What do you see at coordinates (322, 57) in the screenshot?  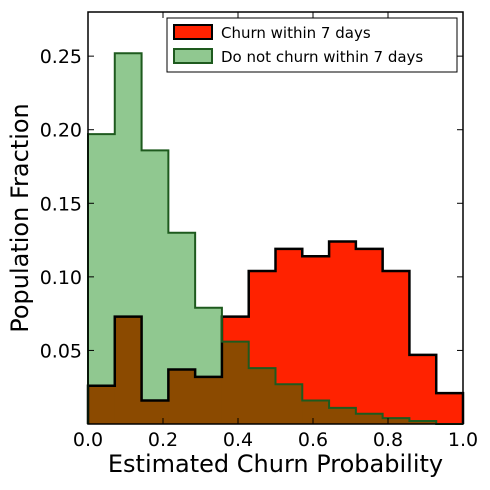 I see `legend-label-no-churn: Do not churn within 7 days` at bounding box center [322, 57].